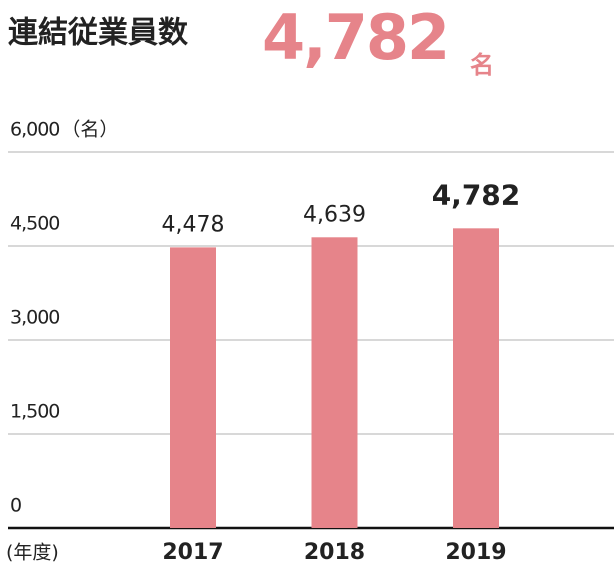 Image resolution: width=614 pixels, height=576 pixels. What do you see at coordinates (34, 130) in the screenshot?
I see `y-tick-label: 6,000` at bounding box center [34, 130].